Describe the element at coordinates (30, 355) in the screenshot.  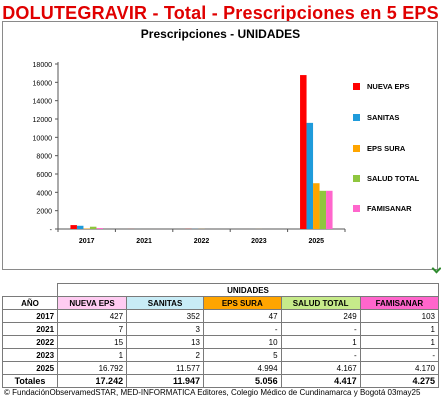
I see `row-year: 2023` at that location.